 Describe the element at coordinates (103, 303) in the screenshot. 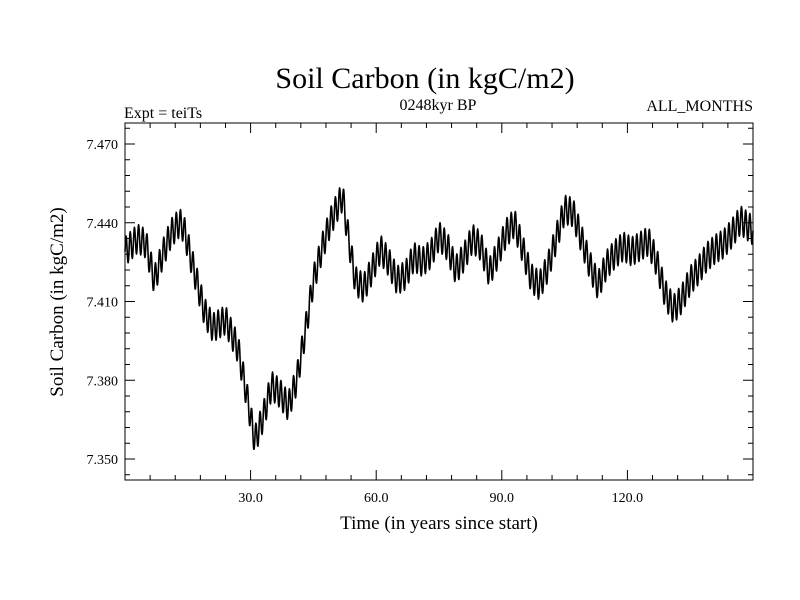

I see `y-tick-label: 7.410` at that location.